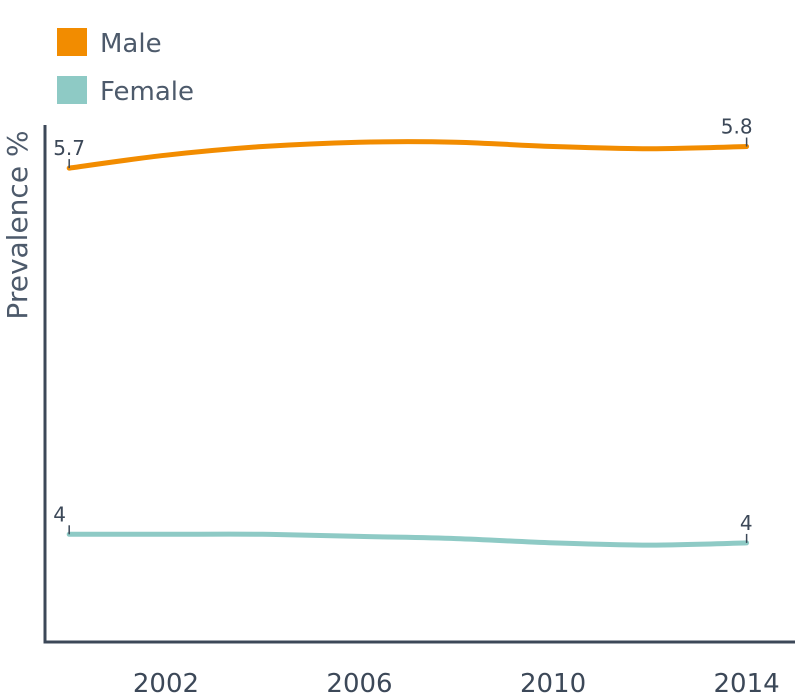 Image resolution: width=800 pixels, height=700 pixels. What do you see at coordinates (553, 684) in the screenshot?
I see `x-tick-label: 2010` at bounding box center [553, 684].